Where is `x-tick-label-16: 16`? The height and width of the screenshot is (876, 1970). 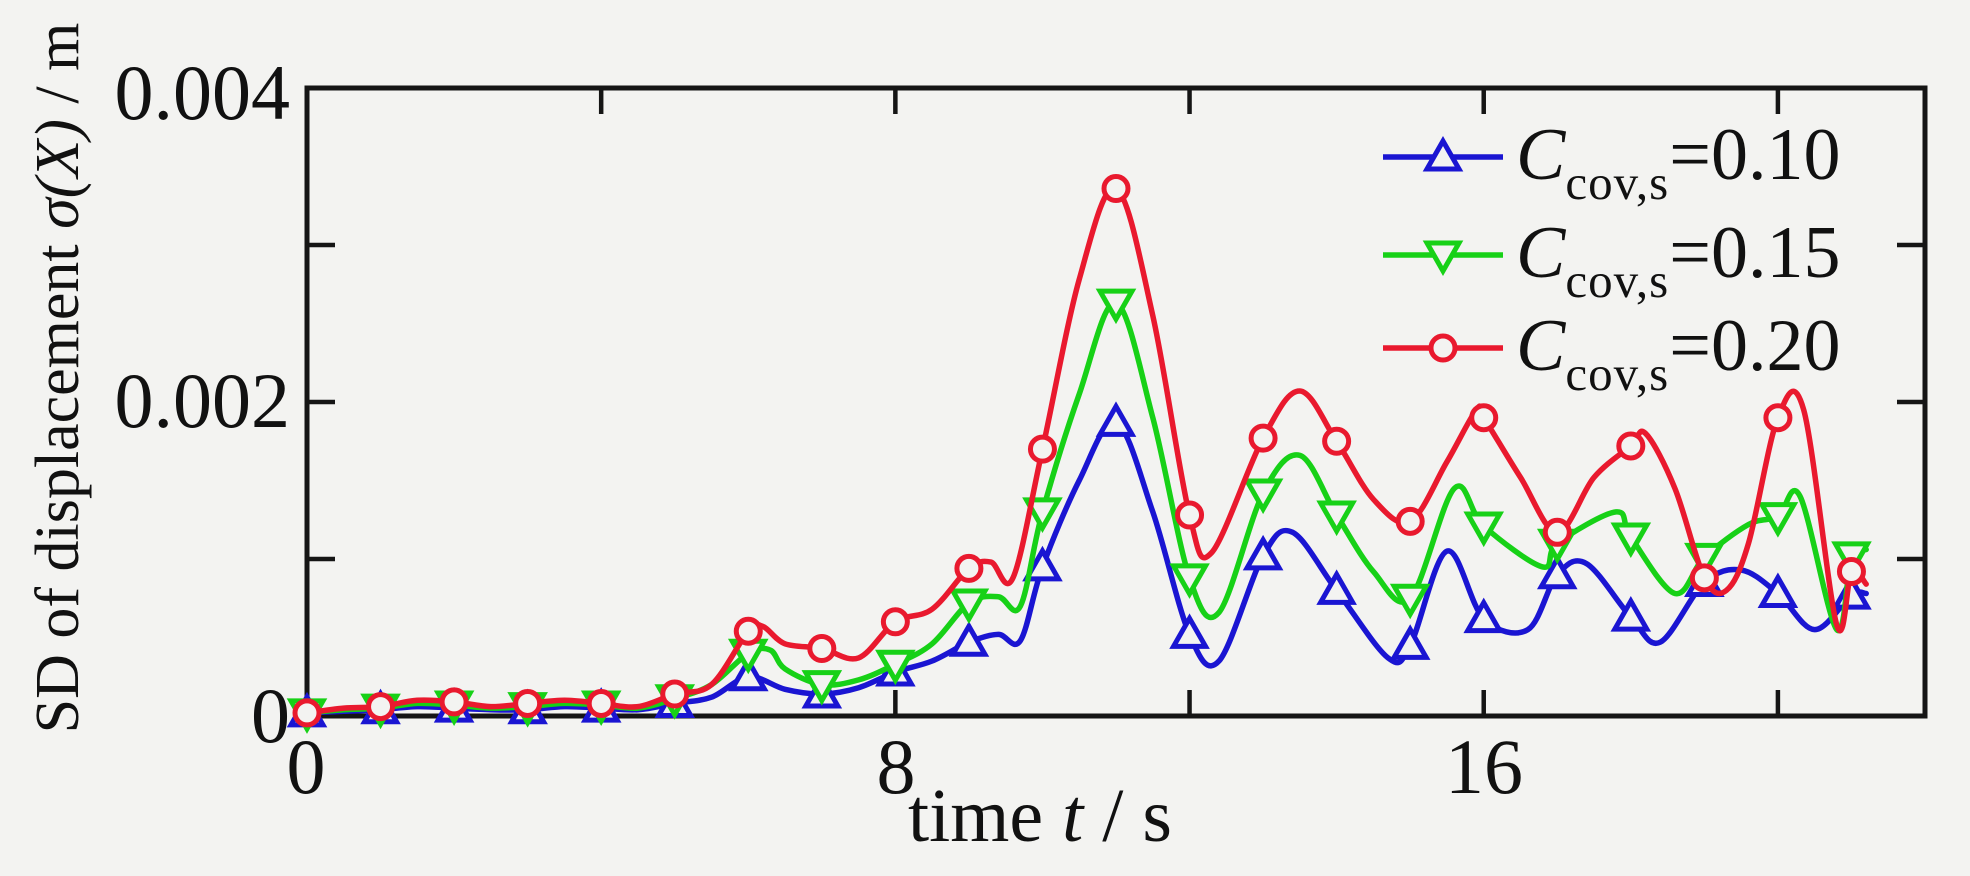 x-tick-label-16: 16 is located at coordinates (1484, 766).